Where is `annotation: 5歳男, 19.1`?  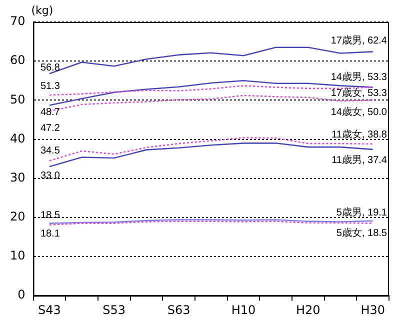
annotation: 5歳男, 19.1 is located at coordinates (362, 212).